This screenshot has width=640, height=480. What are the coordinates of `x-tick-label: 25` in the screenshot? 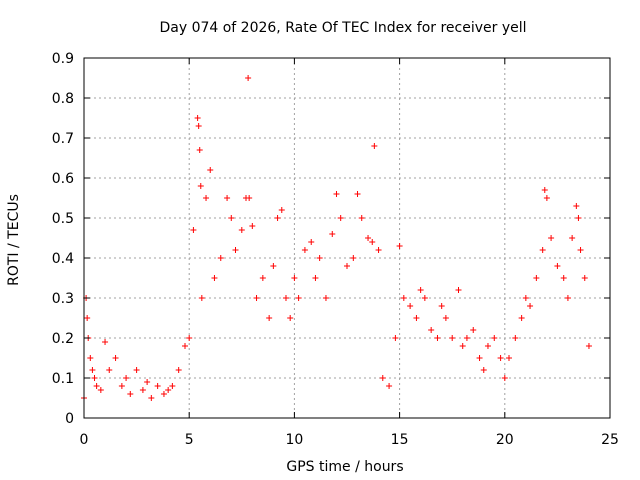 It's located at (610, 440).